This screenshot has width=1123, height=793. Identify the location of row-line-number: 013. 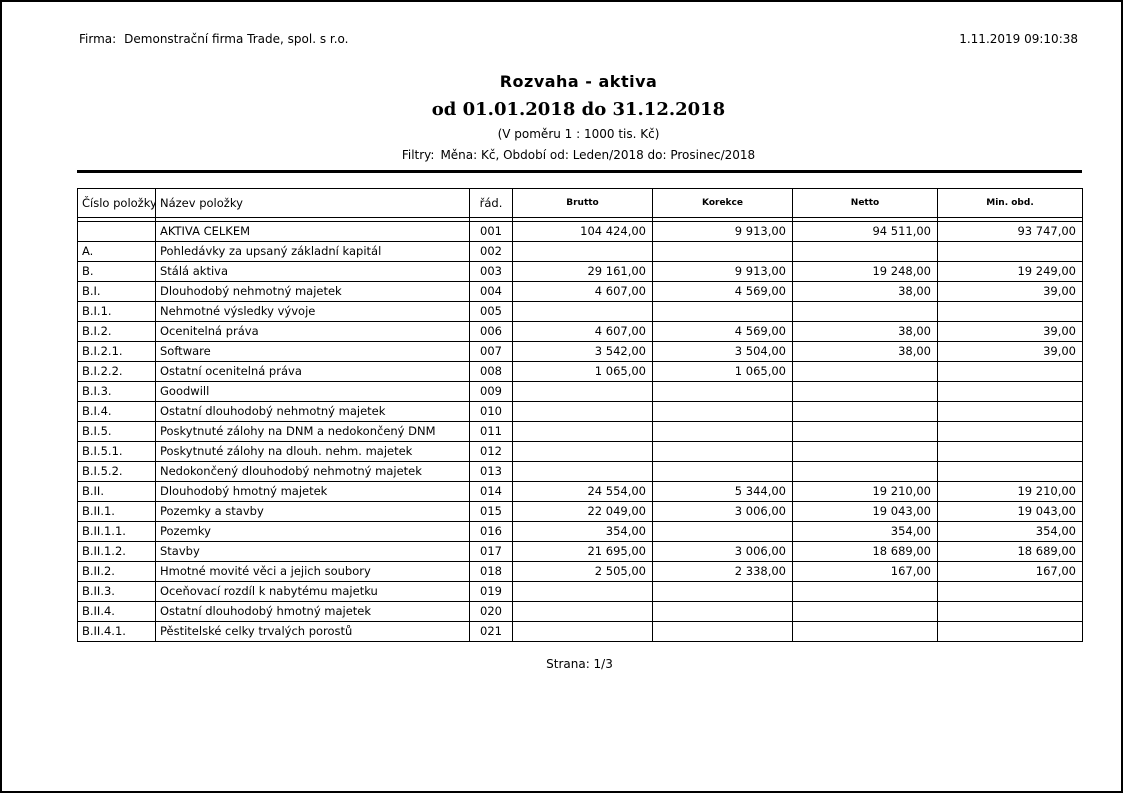
(491, 471).